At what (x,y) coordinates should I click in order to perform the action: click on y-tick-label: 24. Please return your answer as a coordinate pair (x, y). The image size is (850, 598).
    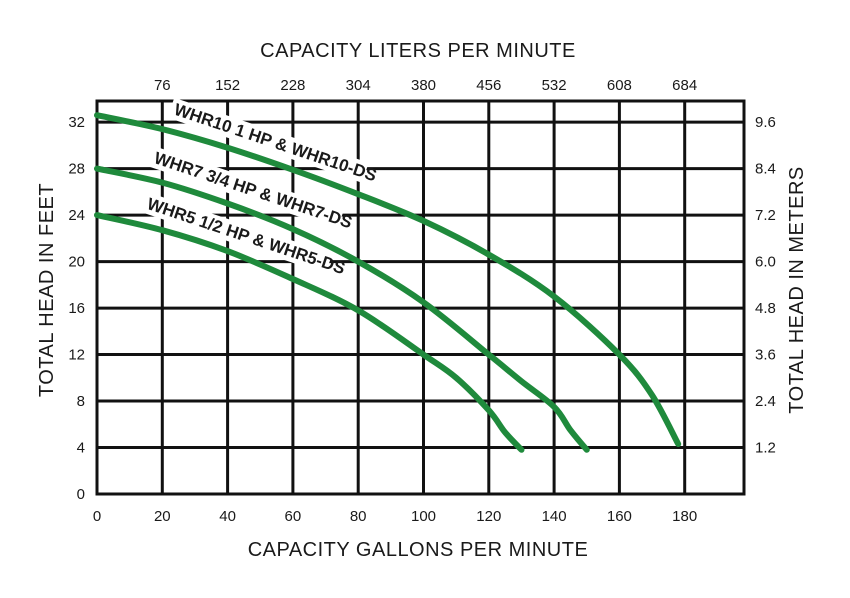
    Looking at the image, I should click on (76, 215).